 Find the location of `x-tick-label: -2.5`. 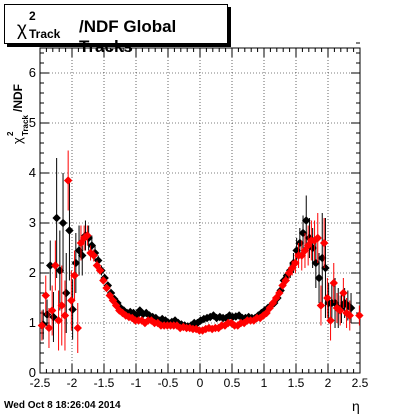

x-tick-label: -2.5 is located at coordinates (40, 383).